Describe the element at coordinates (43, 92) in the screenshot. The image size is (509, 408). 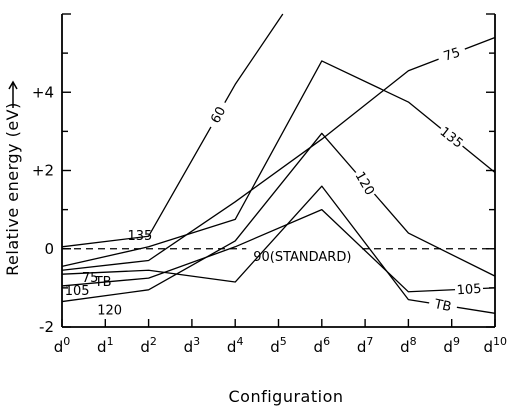
I see `y-tick-label: +4` at that location.